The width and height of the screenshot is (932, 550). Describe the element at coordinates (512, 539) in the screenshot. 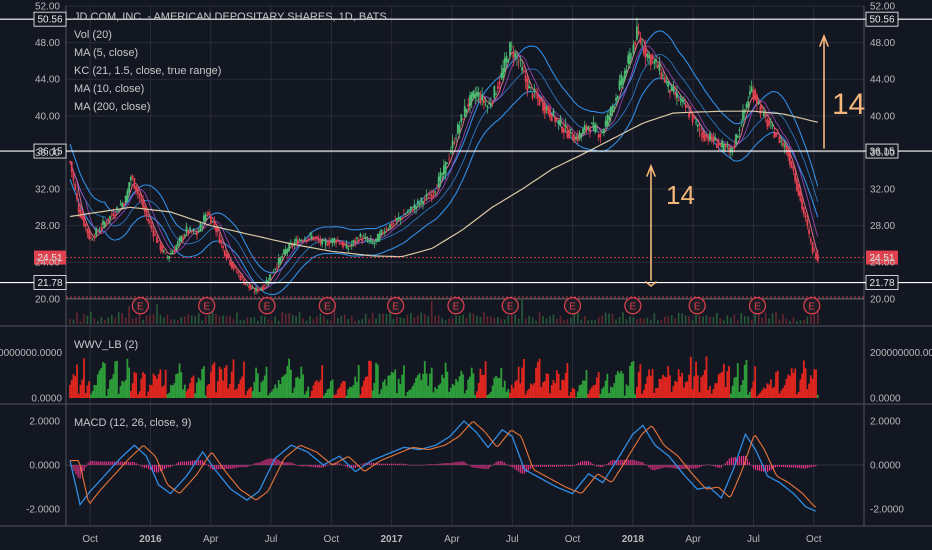

I see `x-tick-label: Jul` at that location.